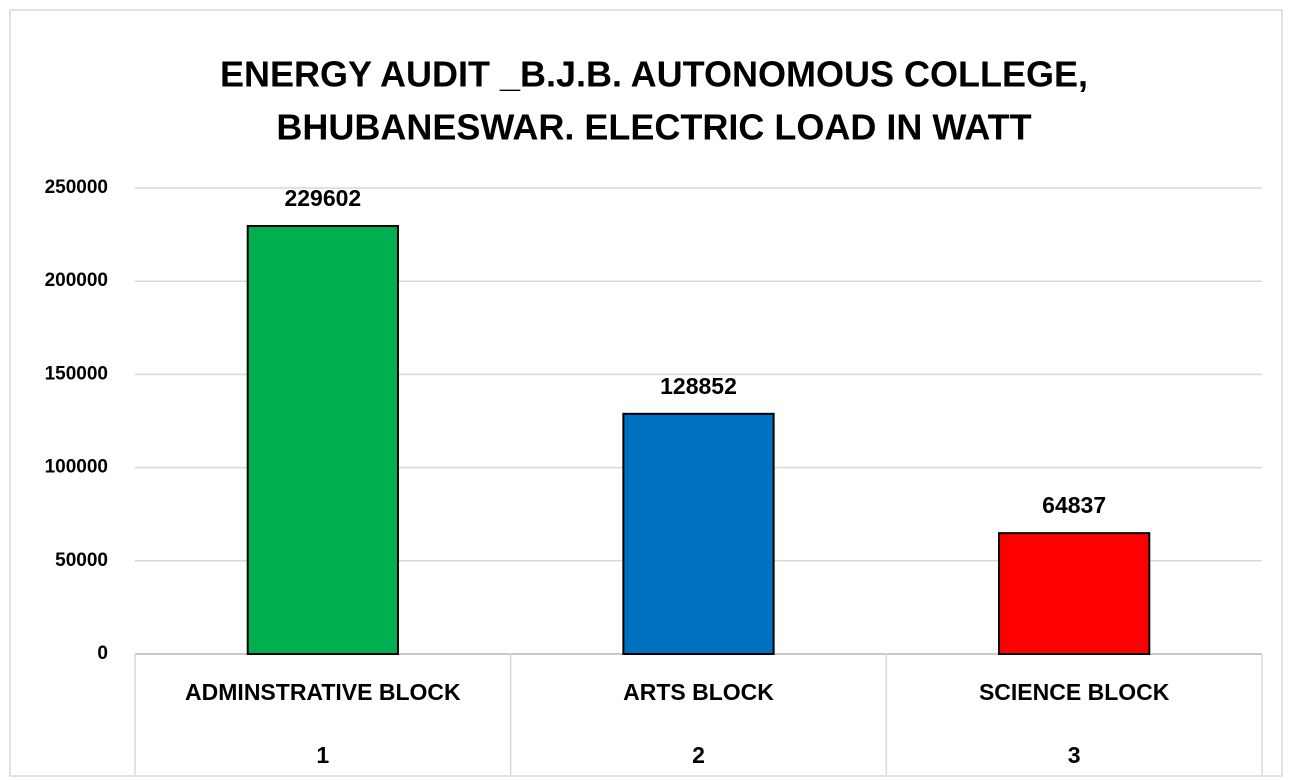 Image resolution: width=1289 pixels, height=780 pixels. Describe the element at coordinates (653, 127) in the screenshot. I see `chart-title: BHUBANESWAR. ELECTRIC LOAD IN WATT` at that location.